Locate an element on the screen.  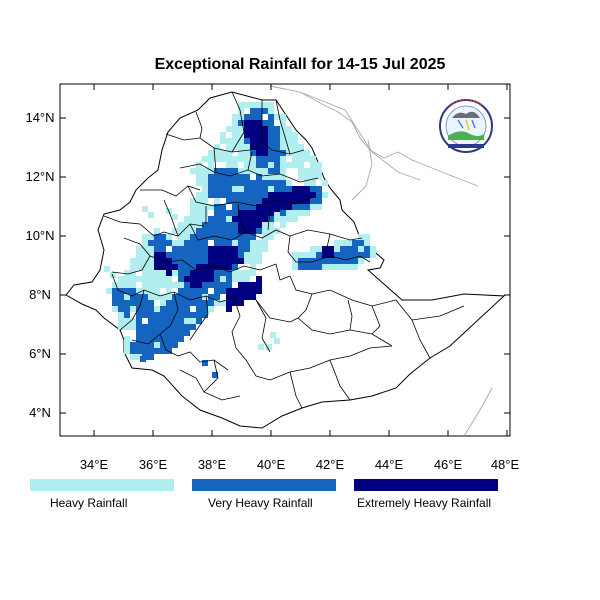
y-tick-label: 4°N is located at coordinates (40, 412).